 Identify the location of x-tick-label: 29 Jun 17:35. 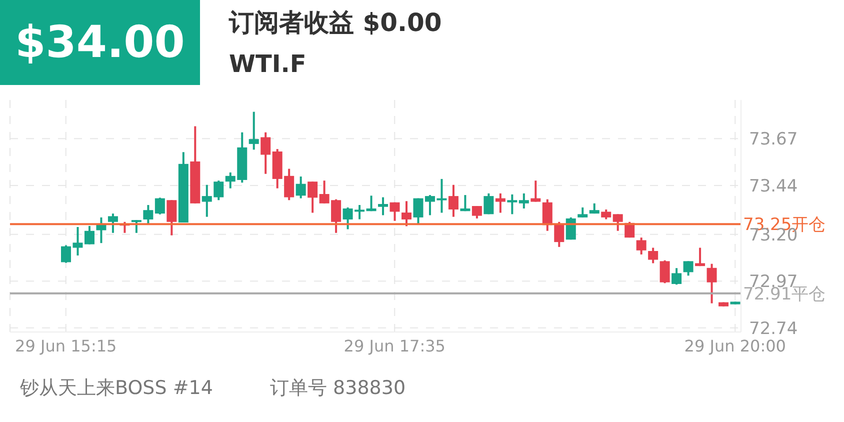
(395, 346).